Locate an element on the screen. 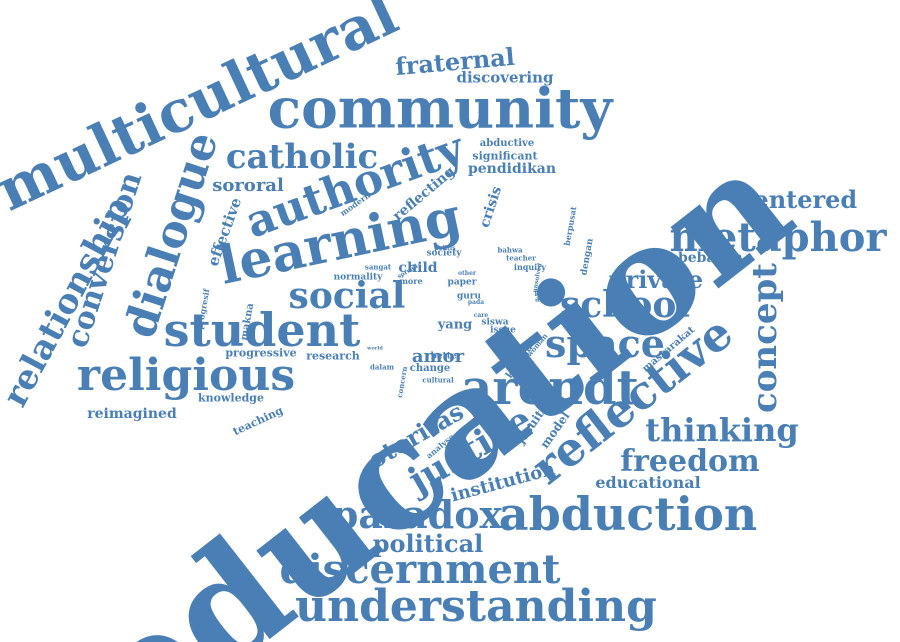  word-society: society is located at coordinates (444, 253).